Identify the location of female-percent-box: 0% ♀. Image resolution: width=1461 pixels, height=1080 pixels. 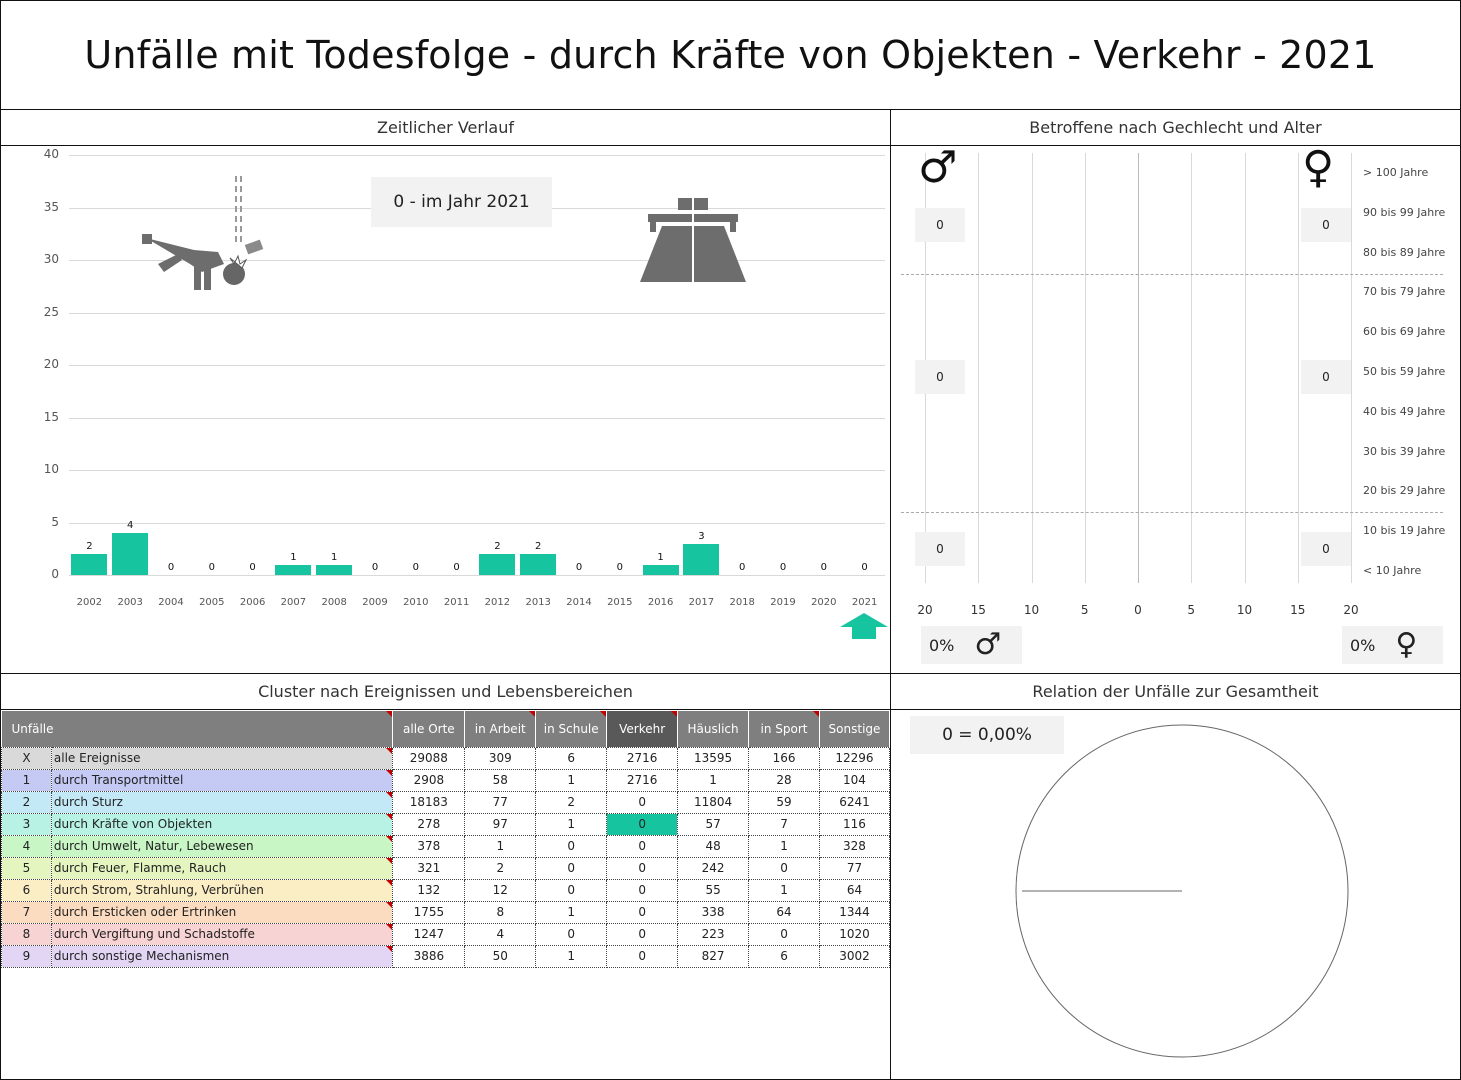
(1392, 645).